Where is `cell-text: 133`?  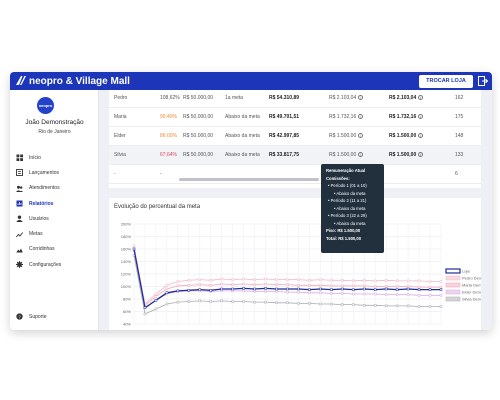 cell-text: 133 is located at coordinates (459, 155).